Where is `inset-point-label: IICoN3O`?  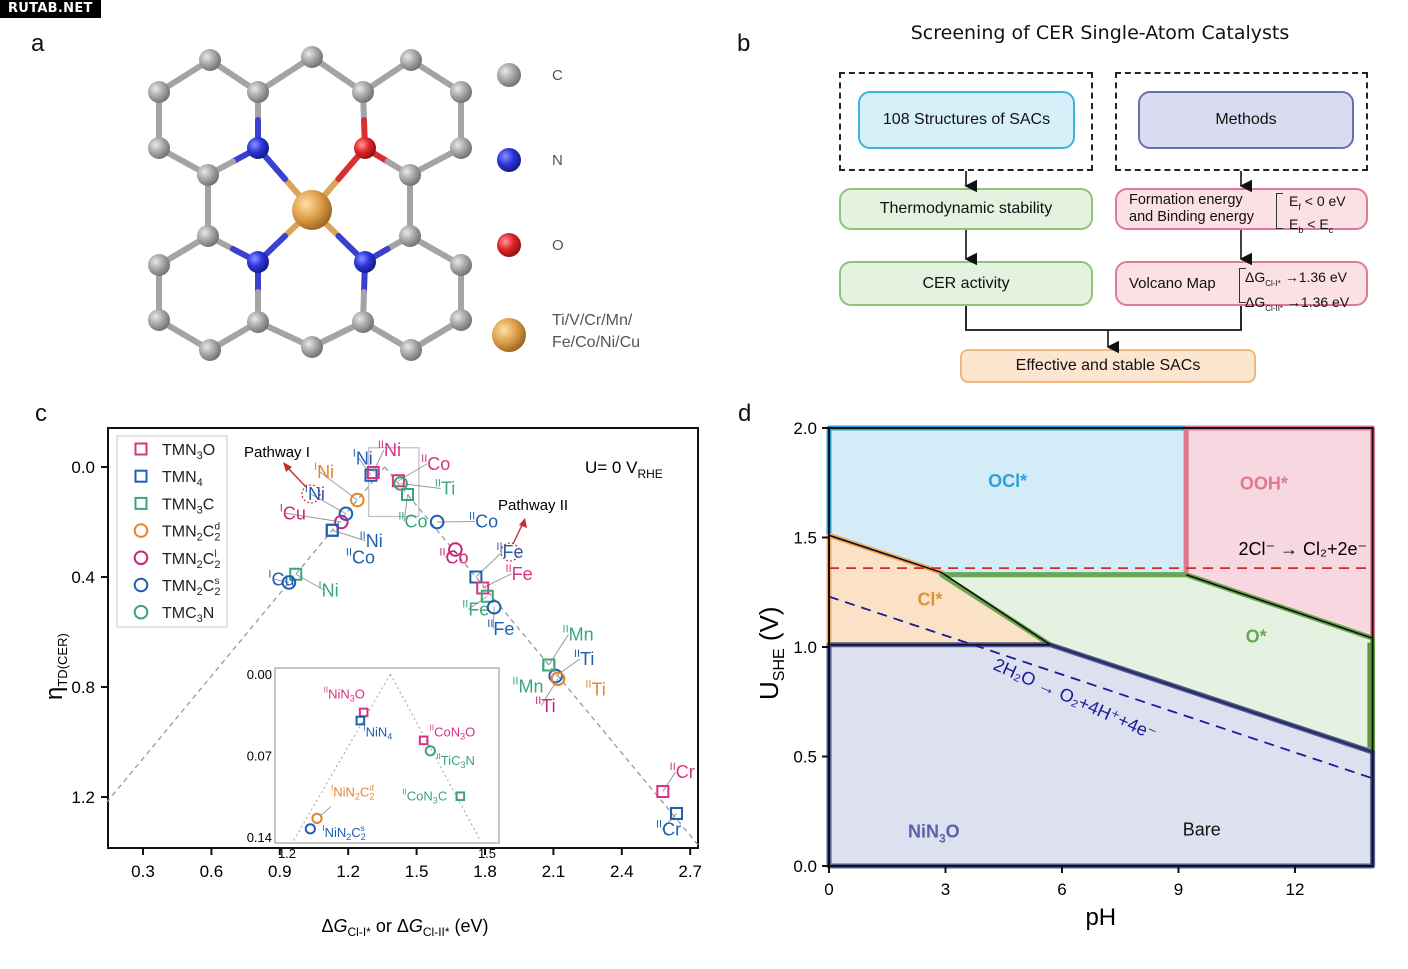 inset-point-label: IICoN3O is located at coordinates (453, 732).